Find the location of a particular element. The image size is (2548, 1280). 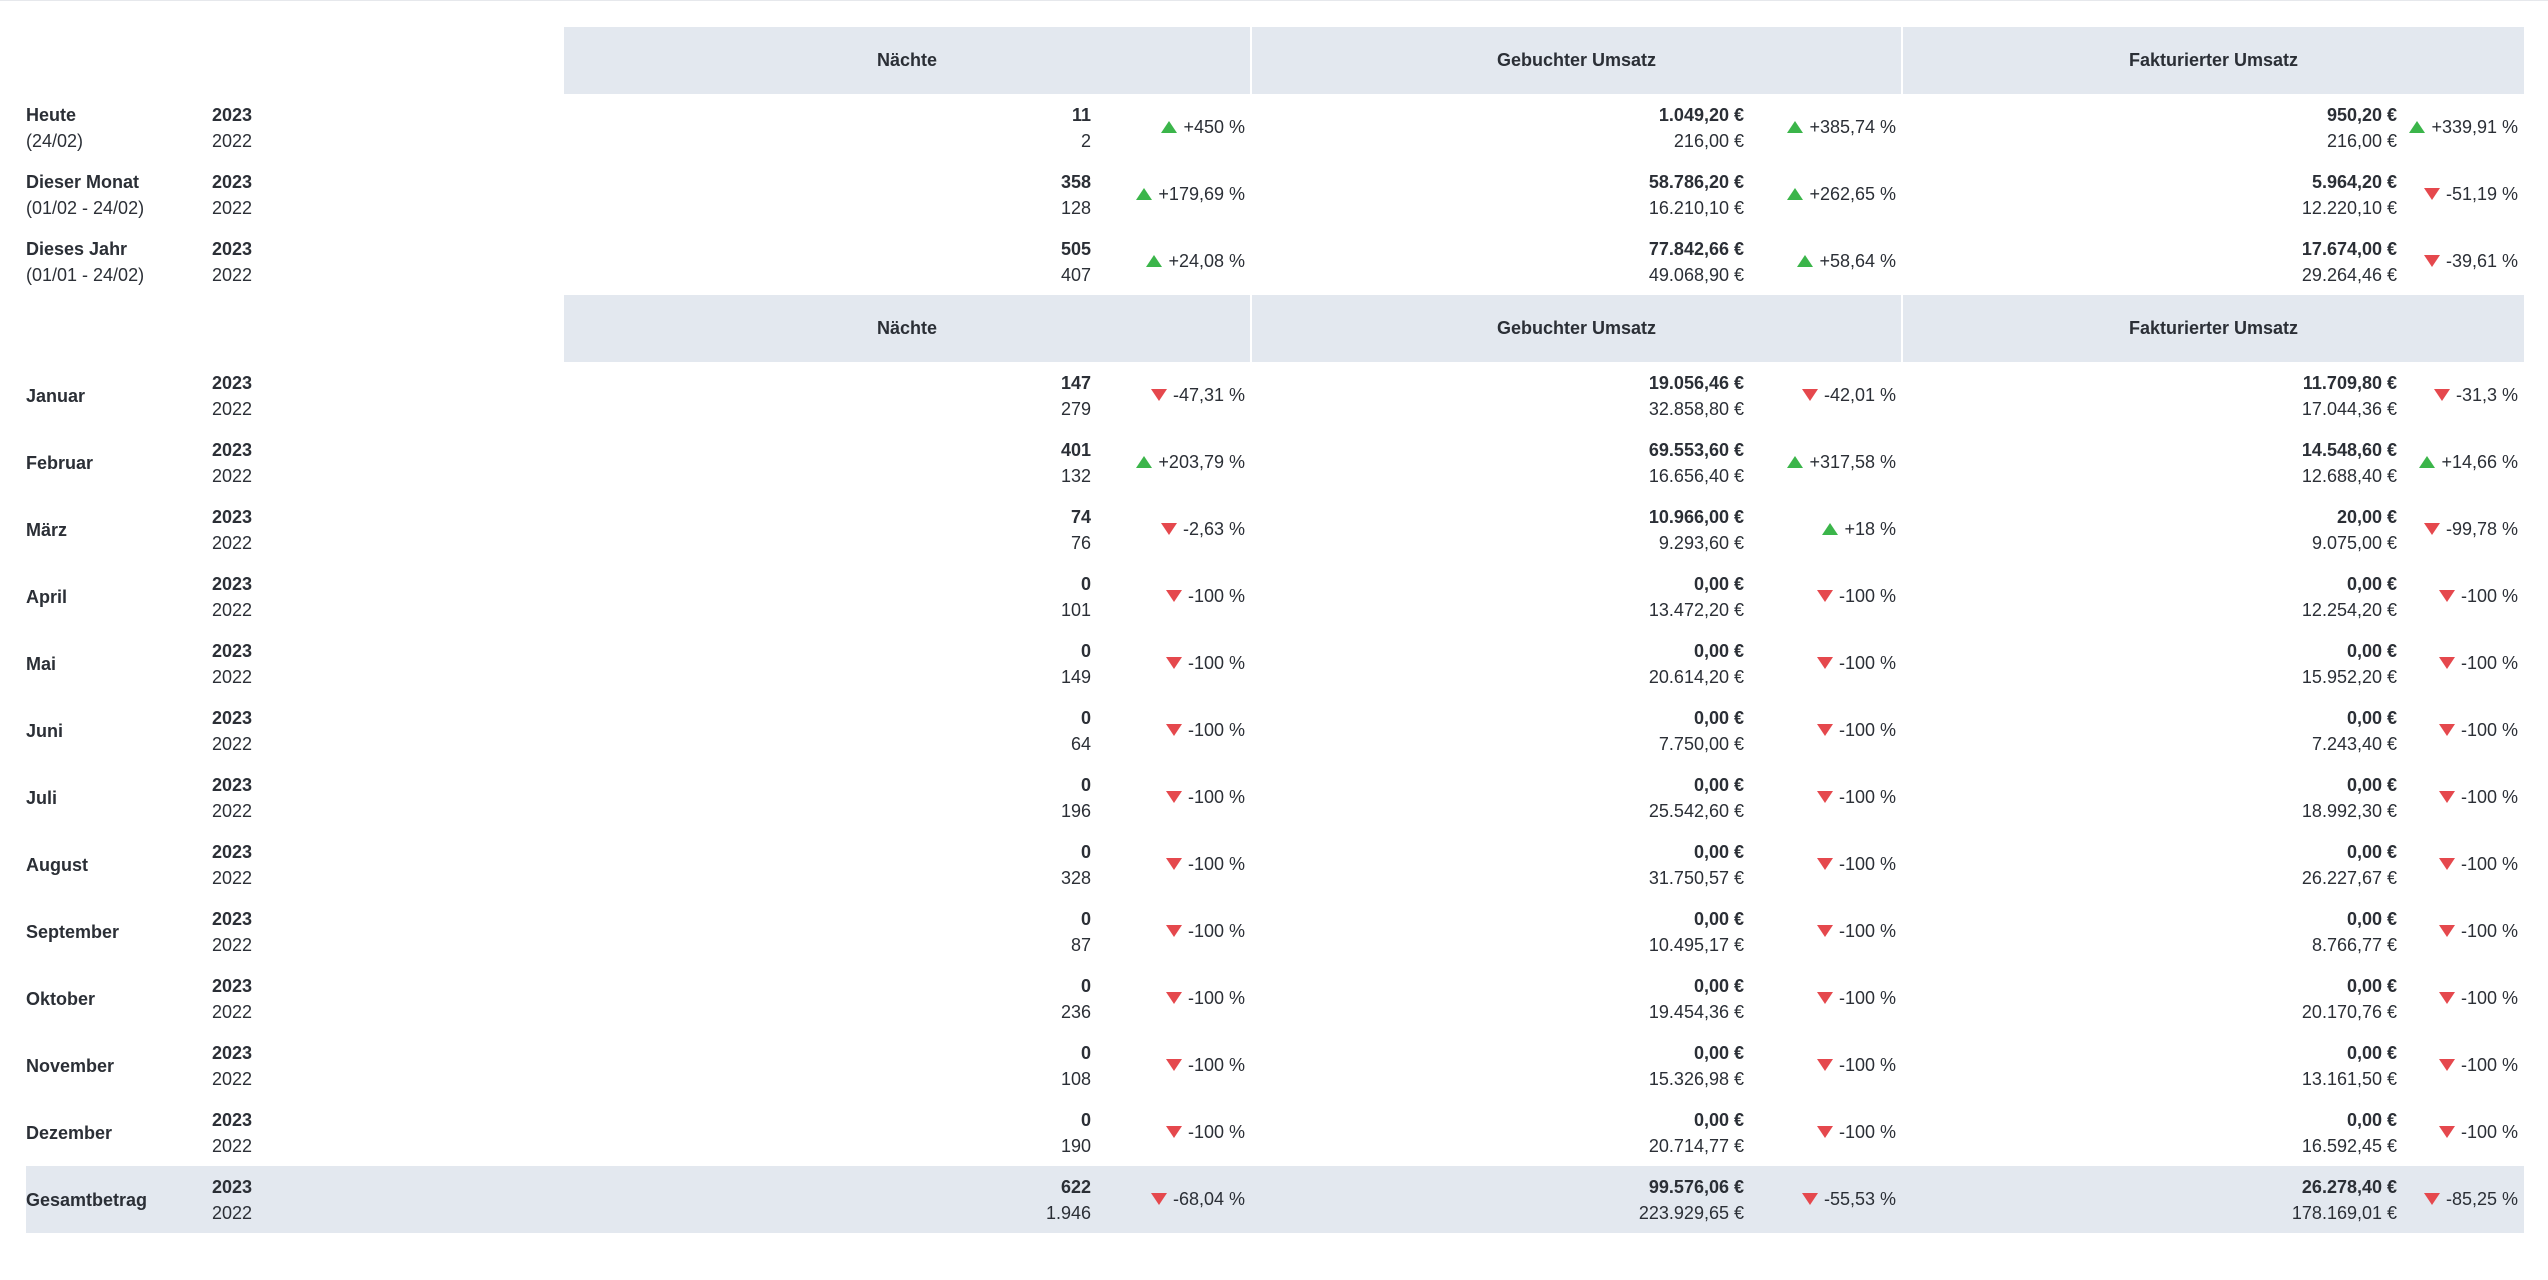

invoiced-value-previous: 16.592,45 € is located at coordinates (2349, 1145).